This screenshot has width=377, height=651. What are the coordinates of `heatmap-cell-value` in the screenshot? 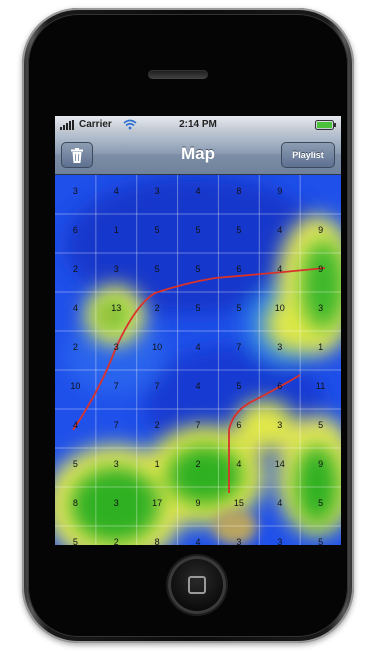 It's located at (320, 192).